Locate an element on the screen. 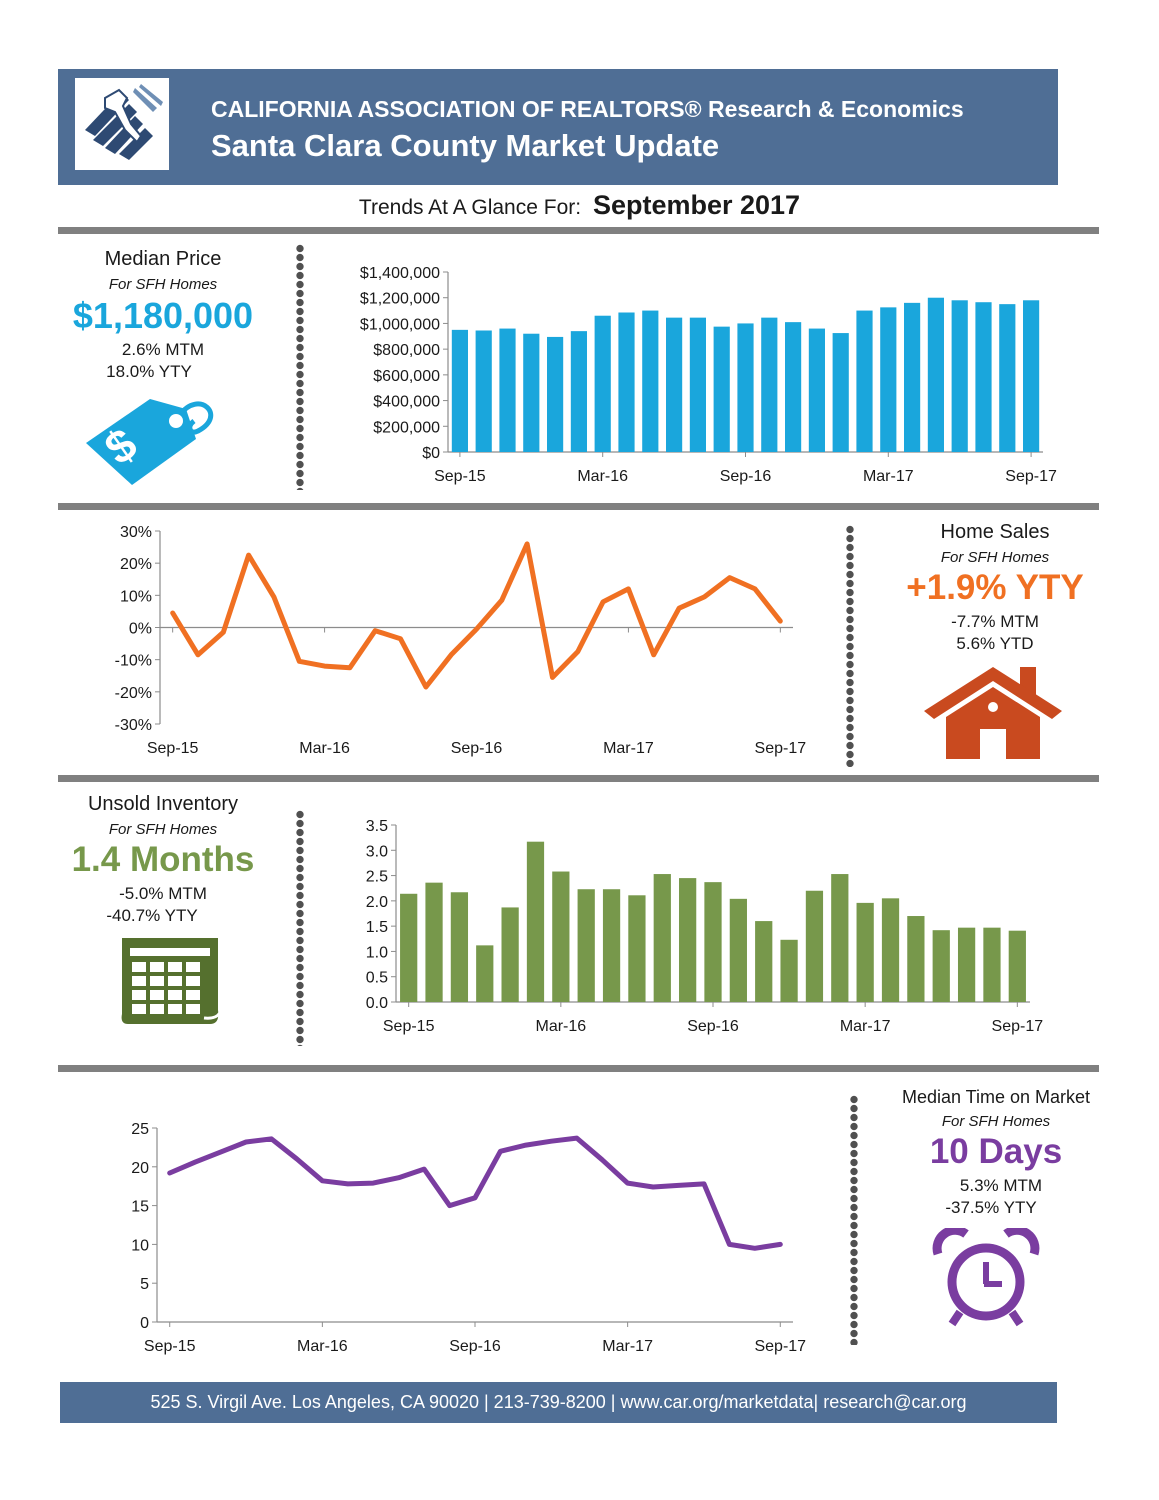 This screenshot has height=1500, width=1159. y-tick-label: $400,000 is located at coordinates (406, 402).